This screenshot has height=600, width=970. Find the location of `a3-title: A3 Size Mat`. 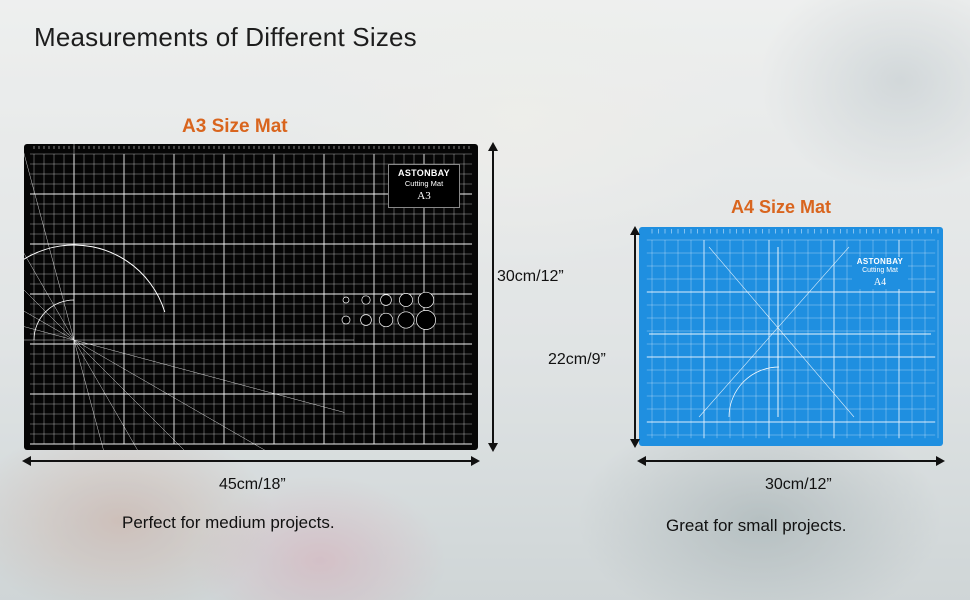

a3-title: A3 Size Mat is located at coordinates (235, 126).